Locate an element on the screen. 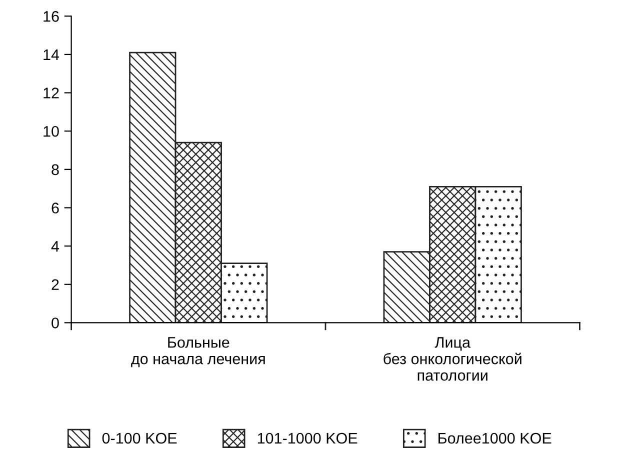 Image resolution: width=620 pixels, height=461 pixels. legend-label: 0-100 KOE is located at coordinates (139, 438).